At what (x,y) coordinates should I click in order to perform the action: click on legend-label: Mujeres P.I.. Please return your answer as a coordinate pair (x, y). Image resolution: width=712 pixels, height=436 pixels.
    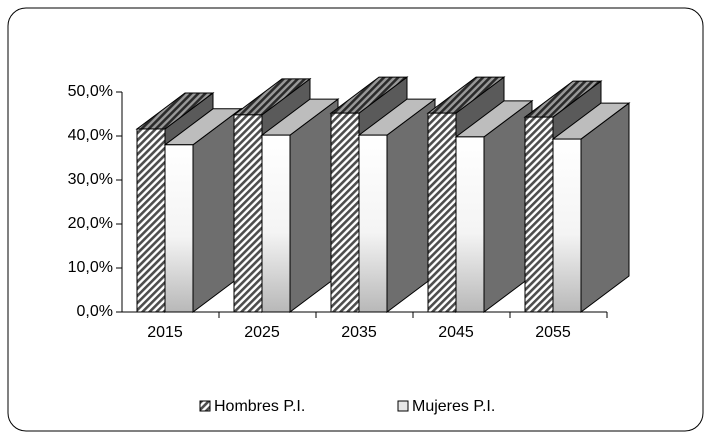
    Looking at the image, I should click on (453, 406).